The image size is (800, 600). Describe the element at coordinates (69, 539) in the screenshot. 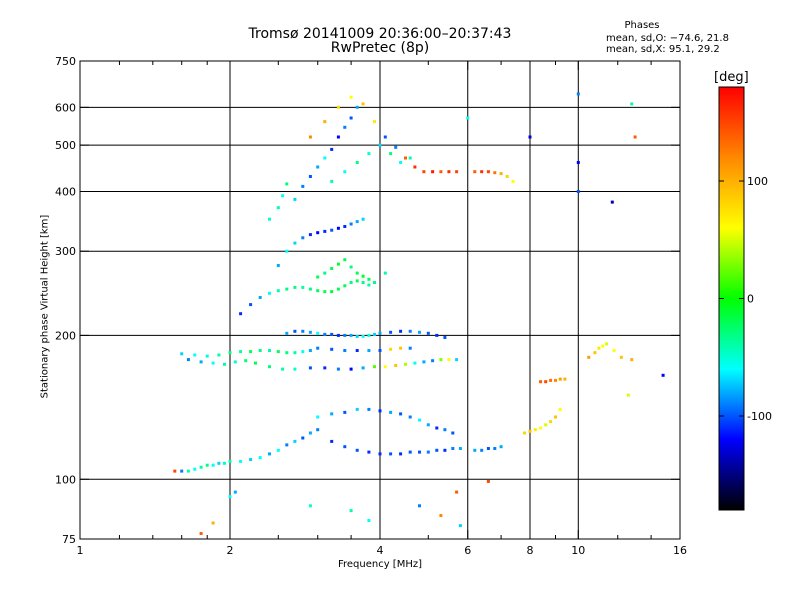

I see `y-tick-label: 75` at that location.